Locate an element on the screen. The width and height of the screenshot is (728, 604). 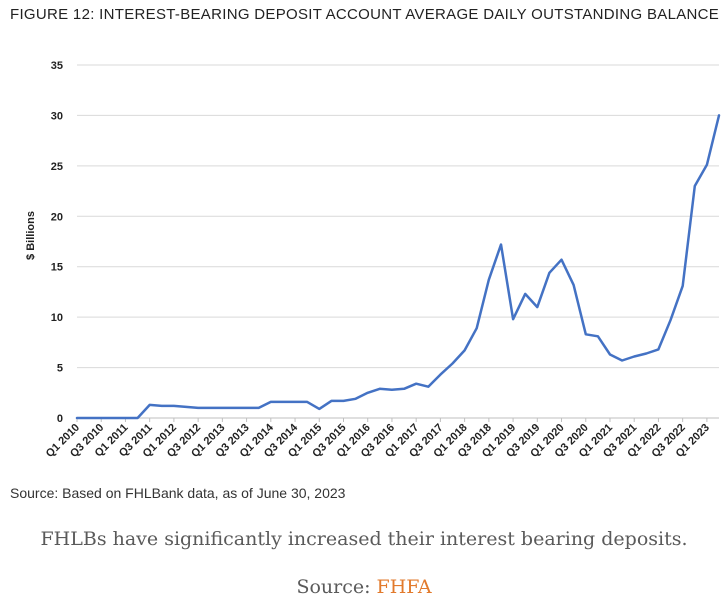
y-tick-label: 0 is located at coordinates (60, 419).